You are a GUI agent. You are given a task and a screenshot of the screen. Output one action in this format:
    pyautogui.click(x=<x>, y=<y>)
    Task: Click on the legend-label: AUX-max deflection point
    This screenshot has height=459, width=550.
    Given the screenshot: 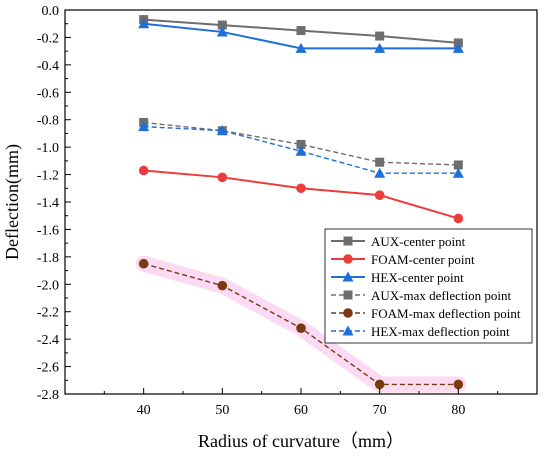 What is the action you would take?
    pyautogui.click(x=441, y=295)
    